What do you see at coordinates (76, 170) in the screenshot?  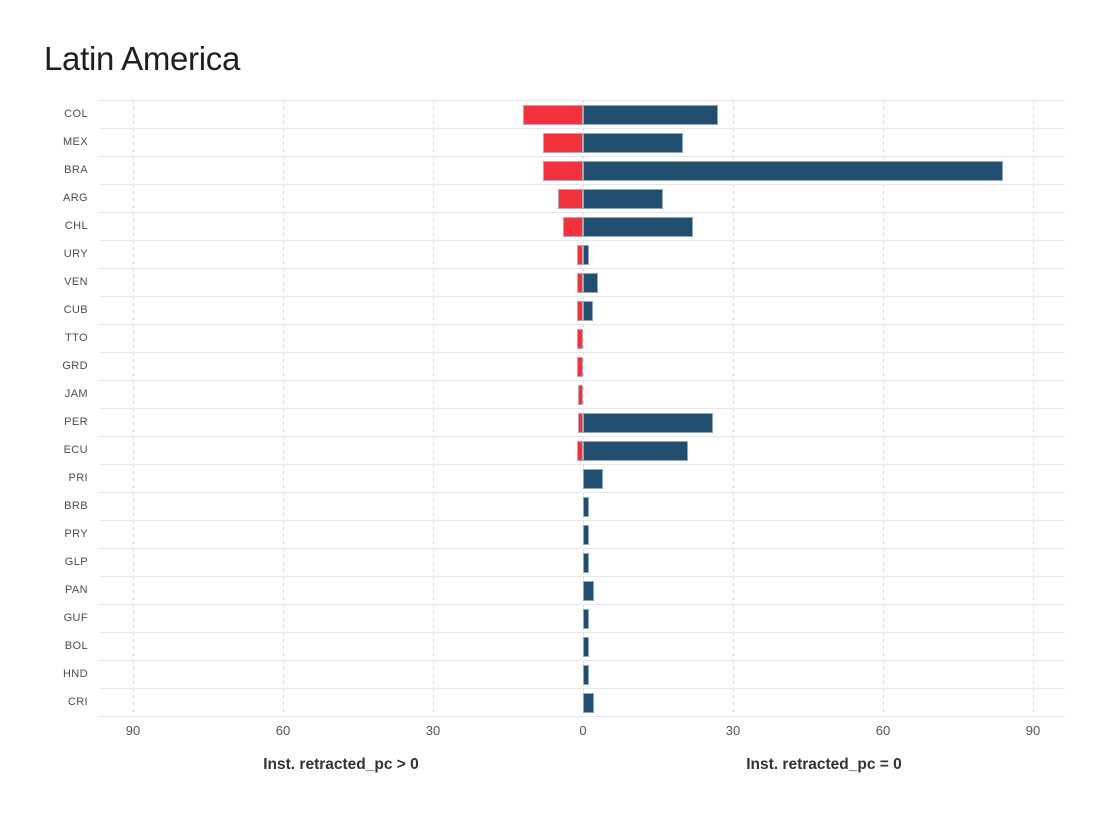 I see `y-tick-label: BRA` at bounding box center [76, 170].